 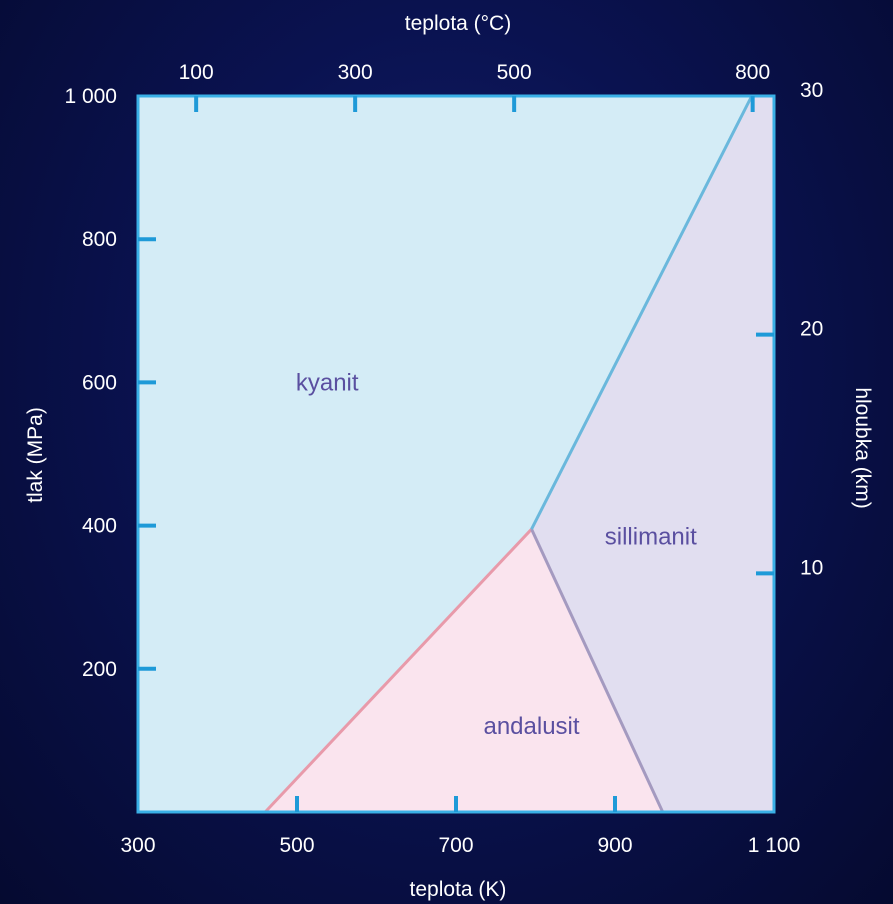 What do you see at coordinates (811, 329) in the screenshot?
I see `tick-label-right: 20` at bounding box center [811, 329].